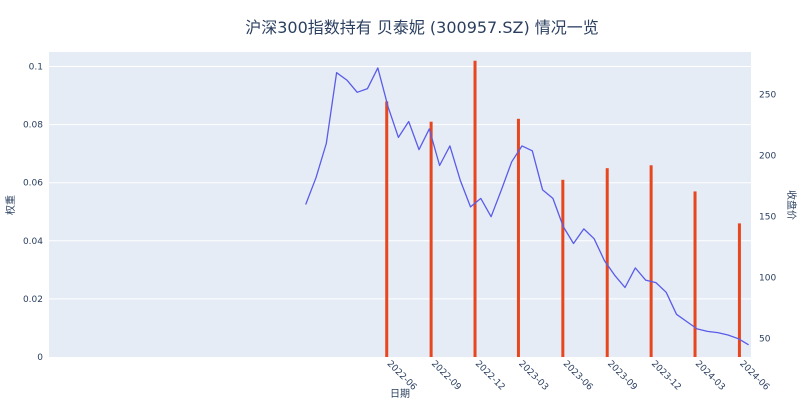 The width and height of the screenshot is (800, 412). Describe the element at coordinates (422, 27) in the screenshot. I see `chart-title: 沪深300指数持有 贝泰妮 (300957.SZ) 情况一览` at that location.